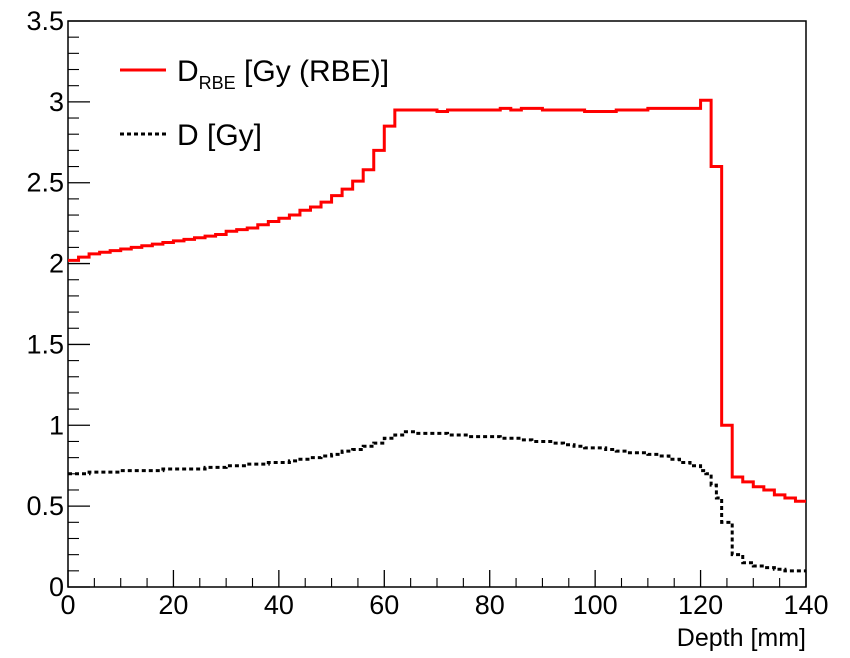  I want to click on y-tick-label: 0.5, so click(45, 506).